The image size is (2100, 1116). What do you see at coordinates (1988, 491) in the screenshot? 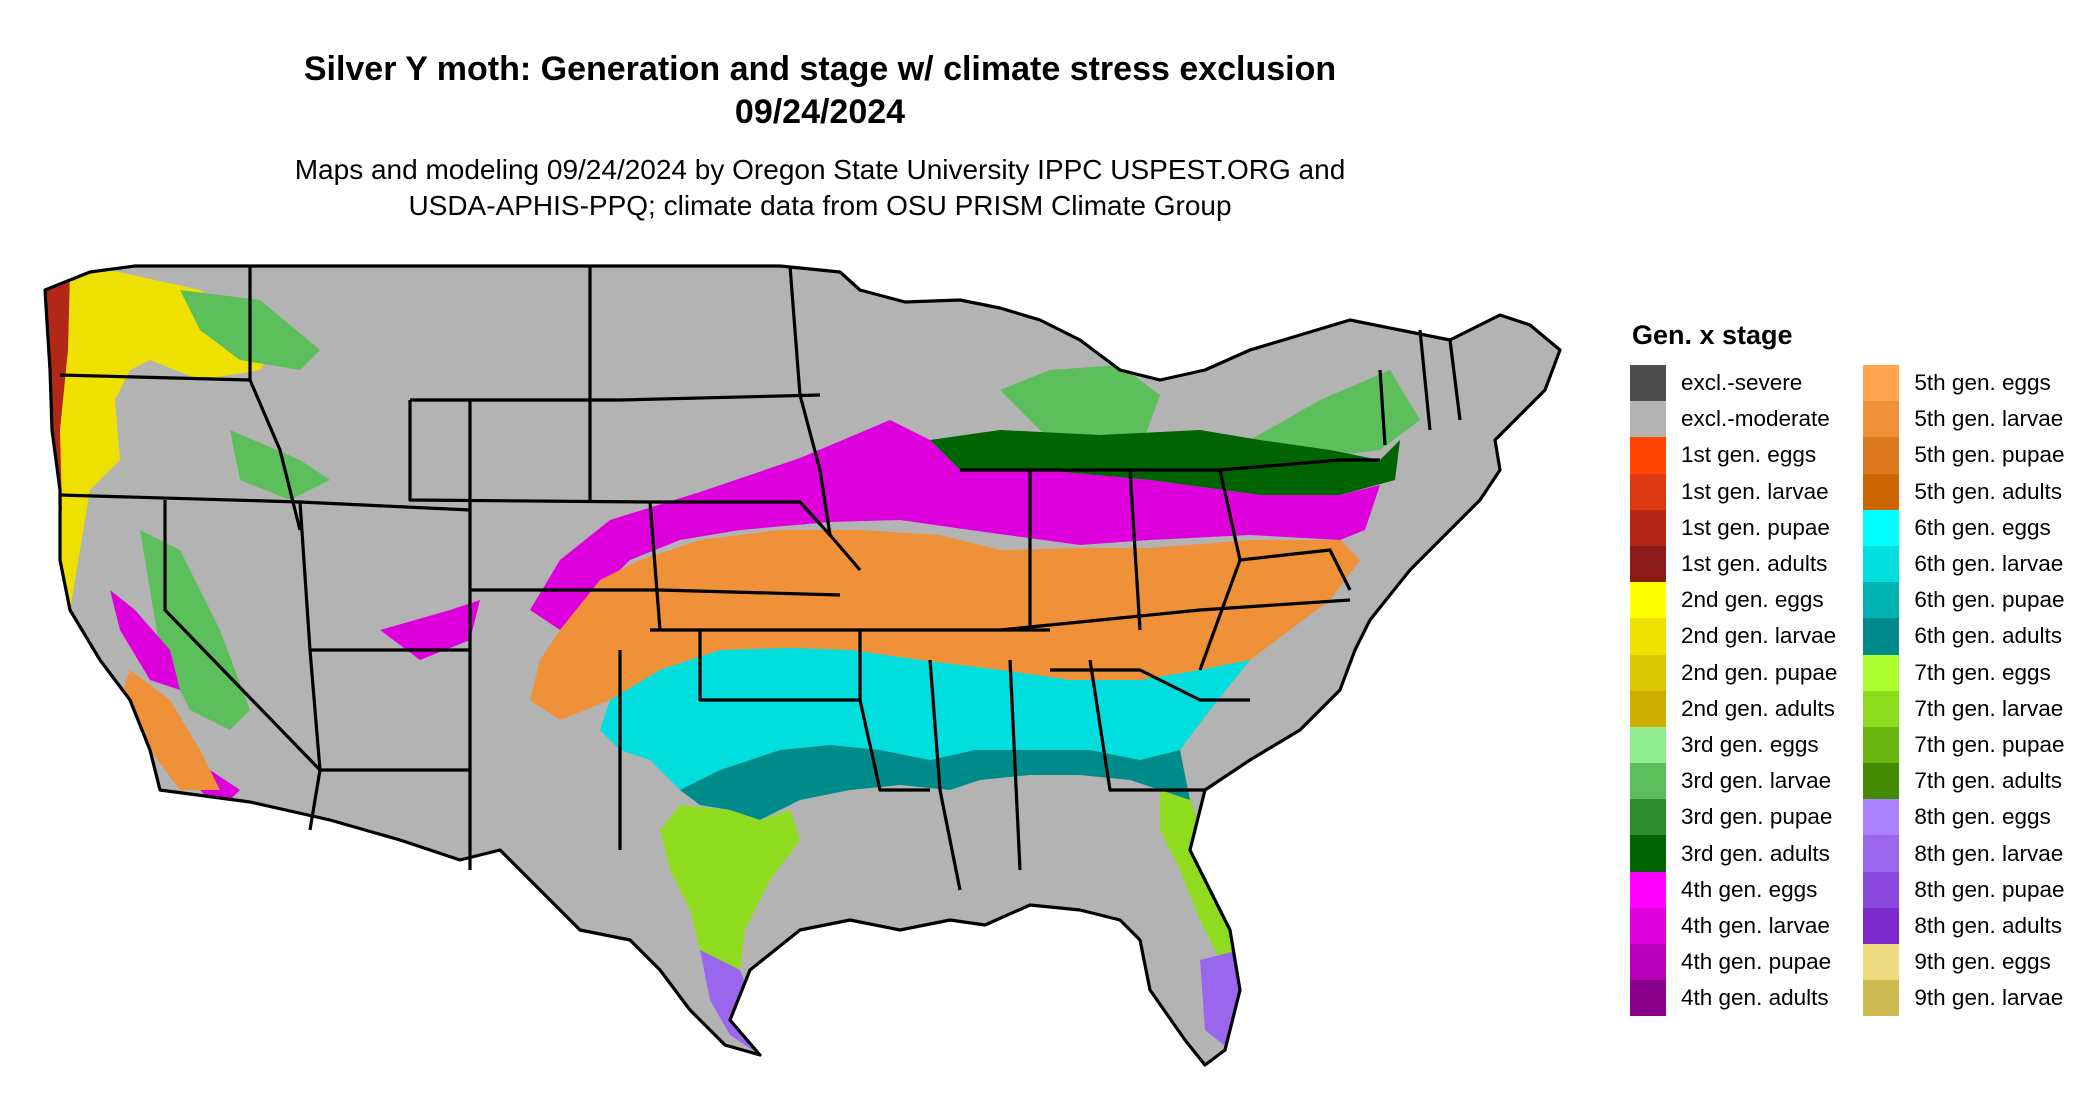
I see `legend-label: 5th gen. adults` at bounding box center [1988, 491].